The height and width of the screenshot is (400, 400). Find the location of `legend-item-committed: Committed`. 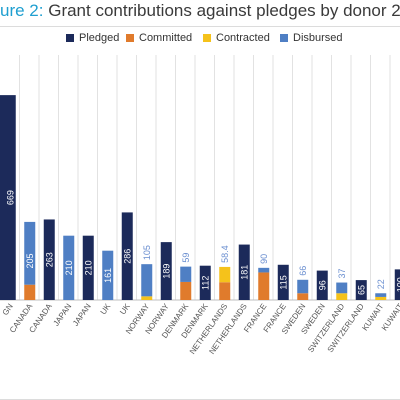

legend-item-committed: Committed is located at coordinates (159, 38).